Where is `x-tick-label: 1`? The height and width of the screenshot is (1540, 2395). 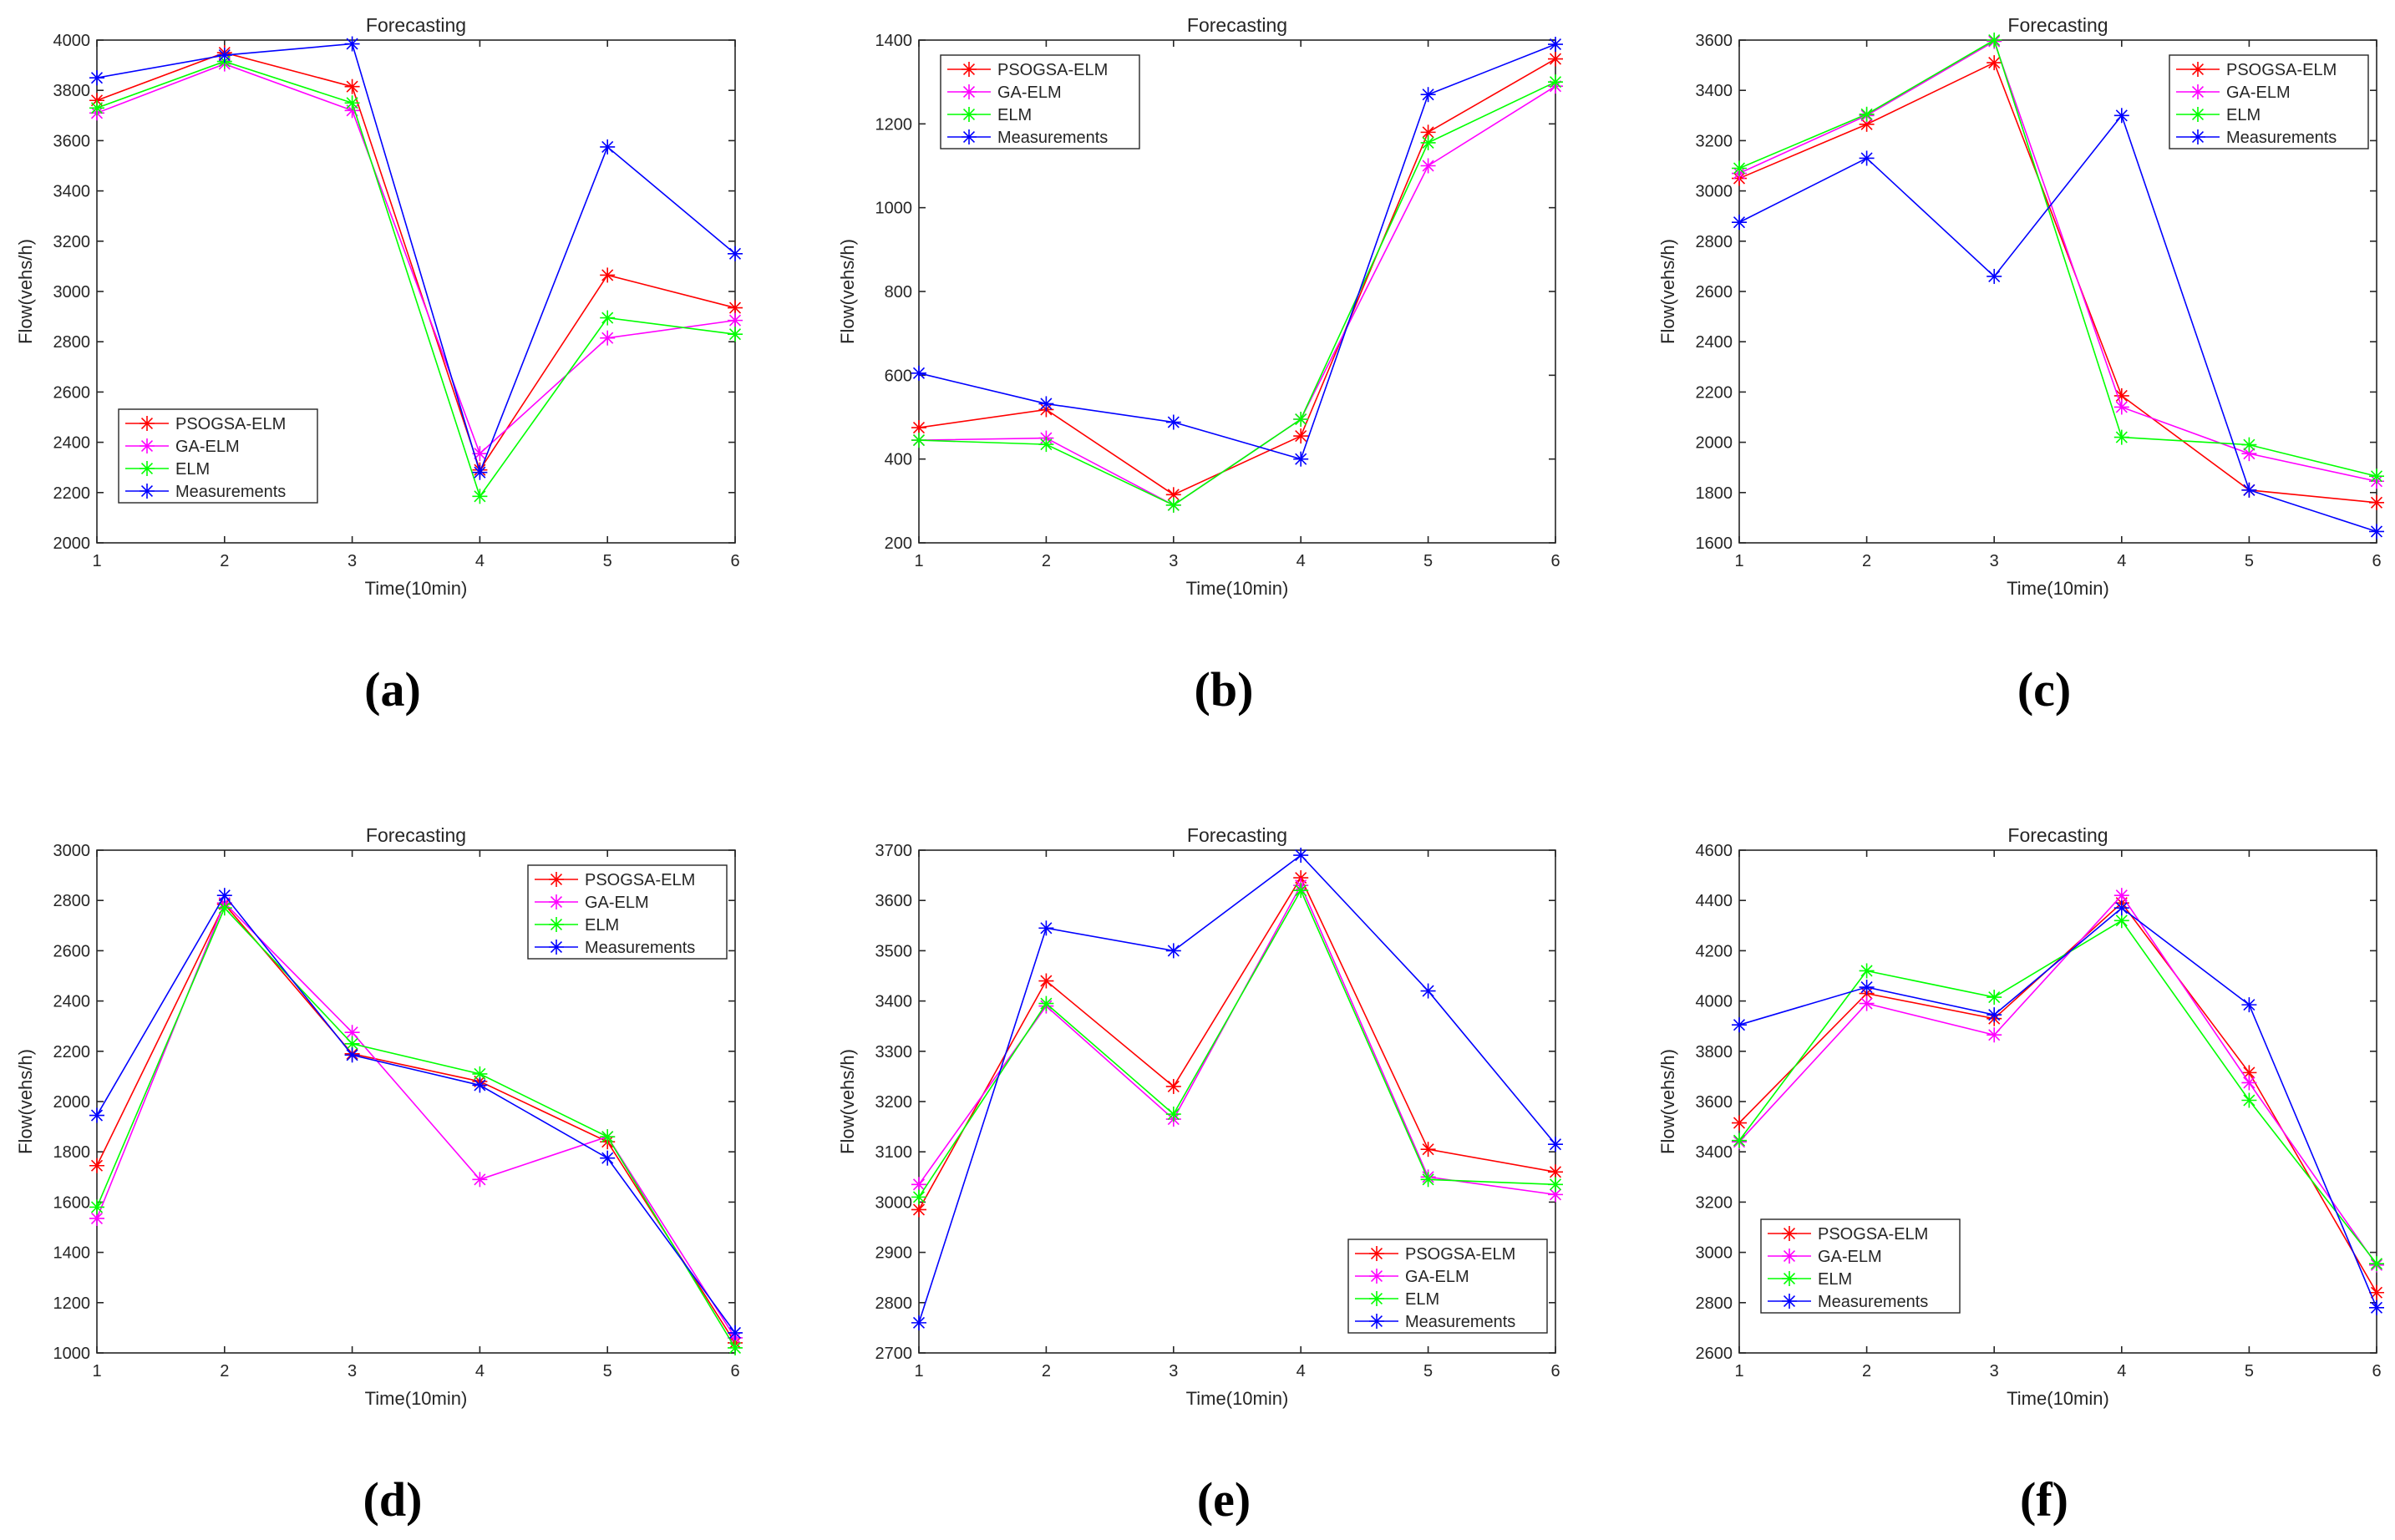
x-tick-label: 1 is located at coordinates (918, 561).